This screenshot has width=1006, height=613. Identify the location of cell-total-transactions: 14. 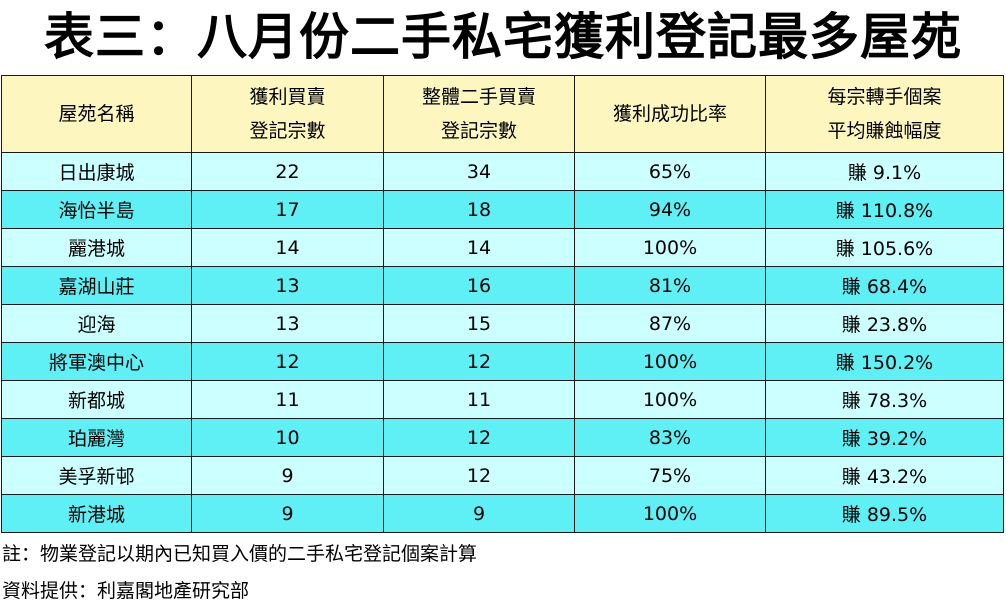
(479, 247).